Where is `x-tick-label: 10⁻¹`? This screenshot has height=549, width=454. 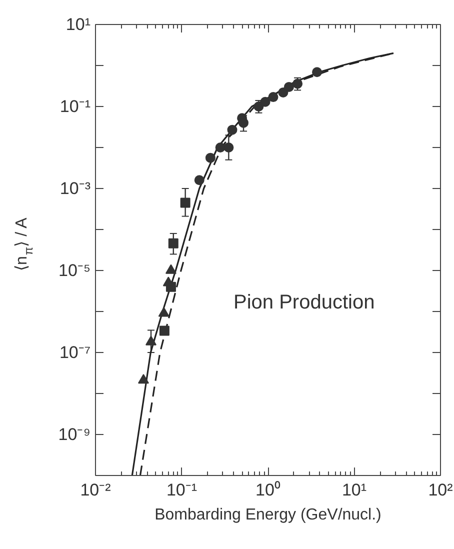
x-tick-label: 10⁻¹ is located at coordinates (182, 490).